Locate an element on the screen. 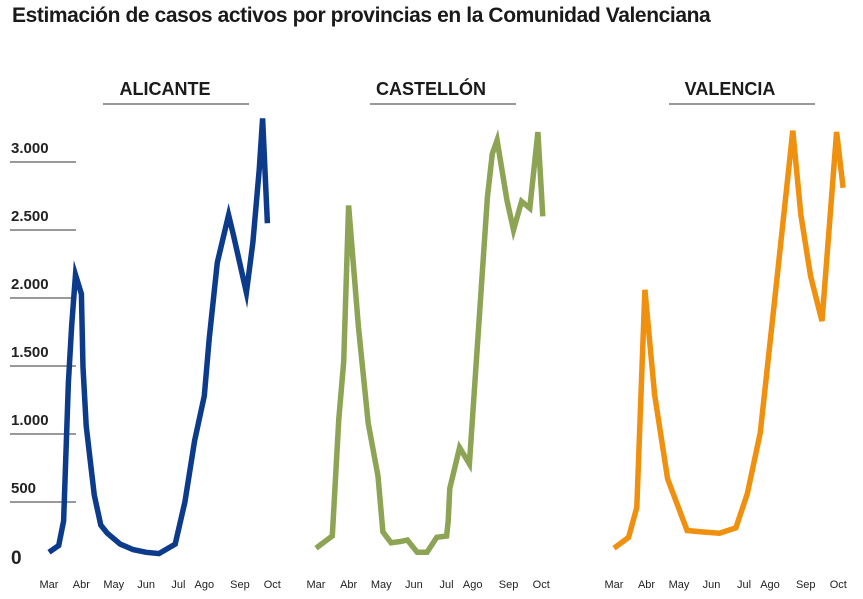  y-tick-label: 2.000 is located at coordinates (30, 284).